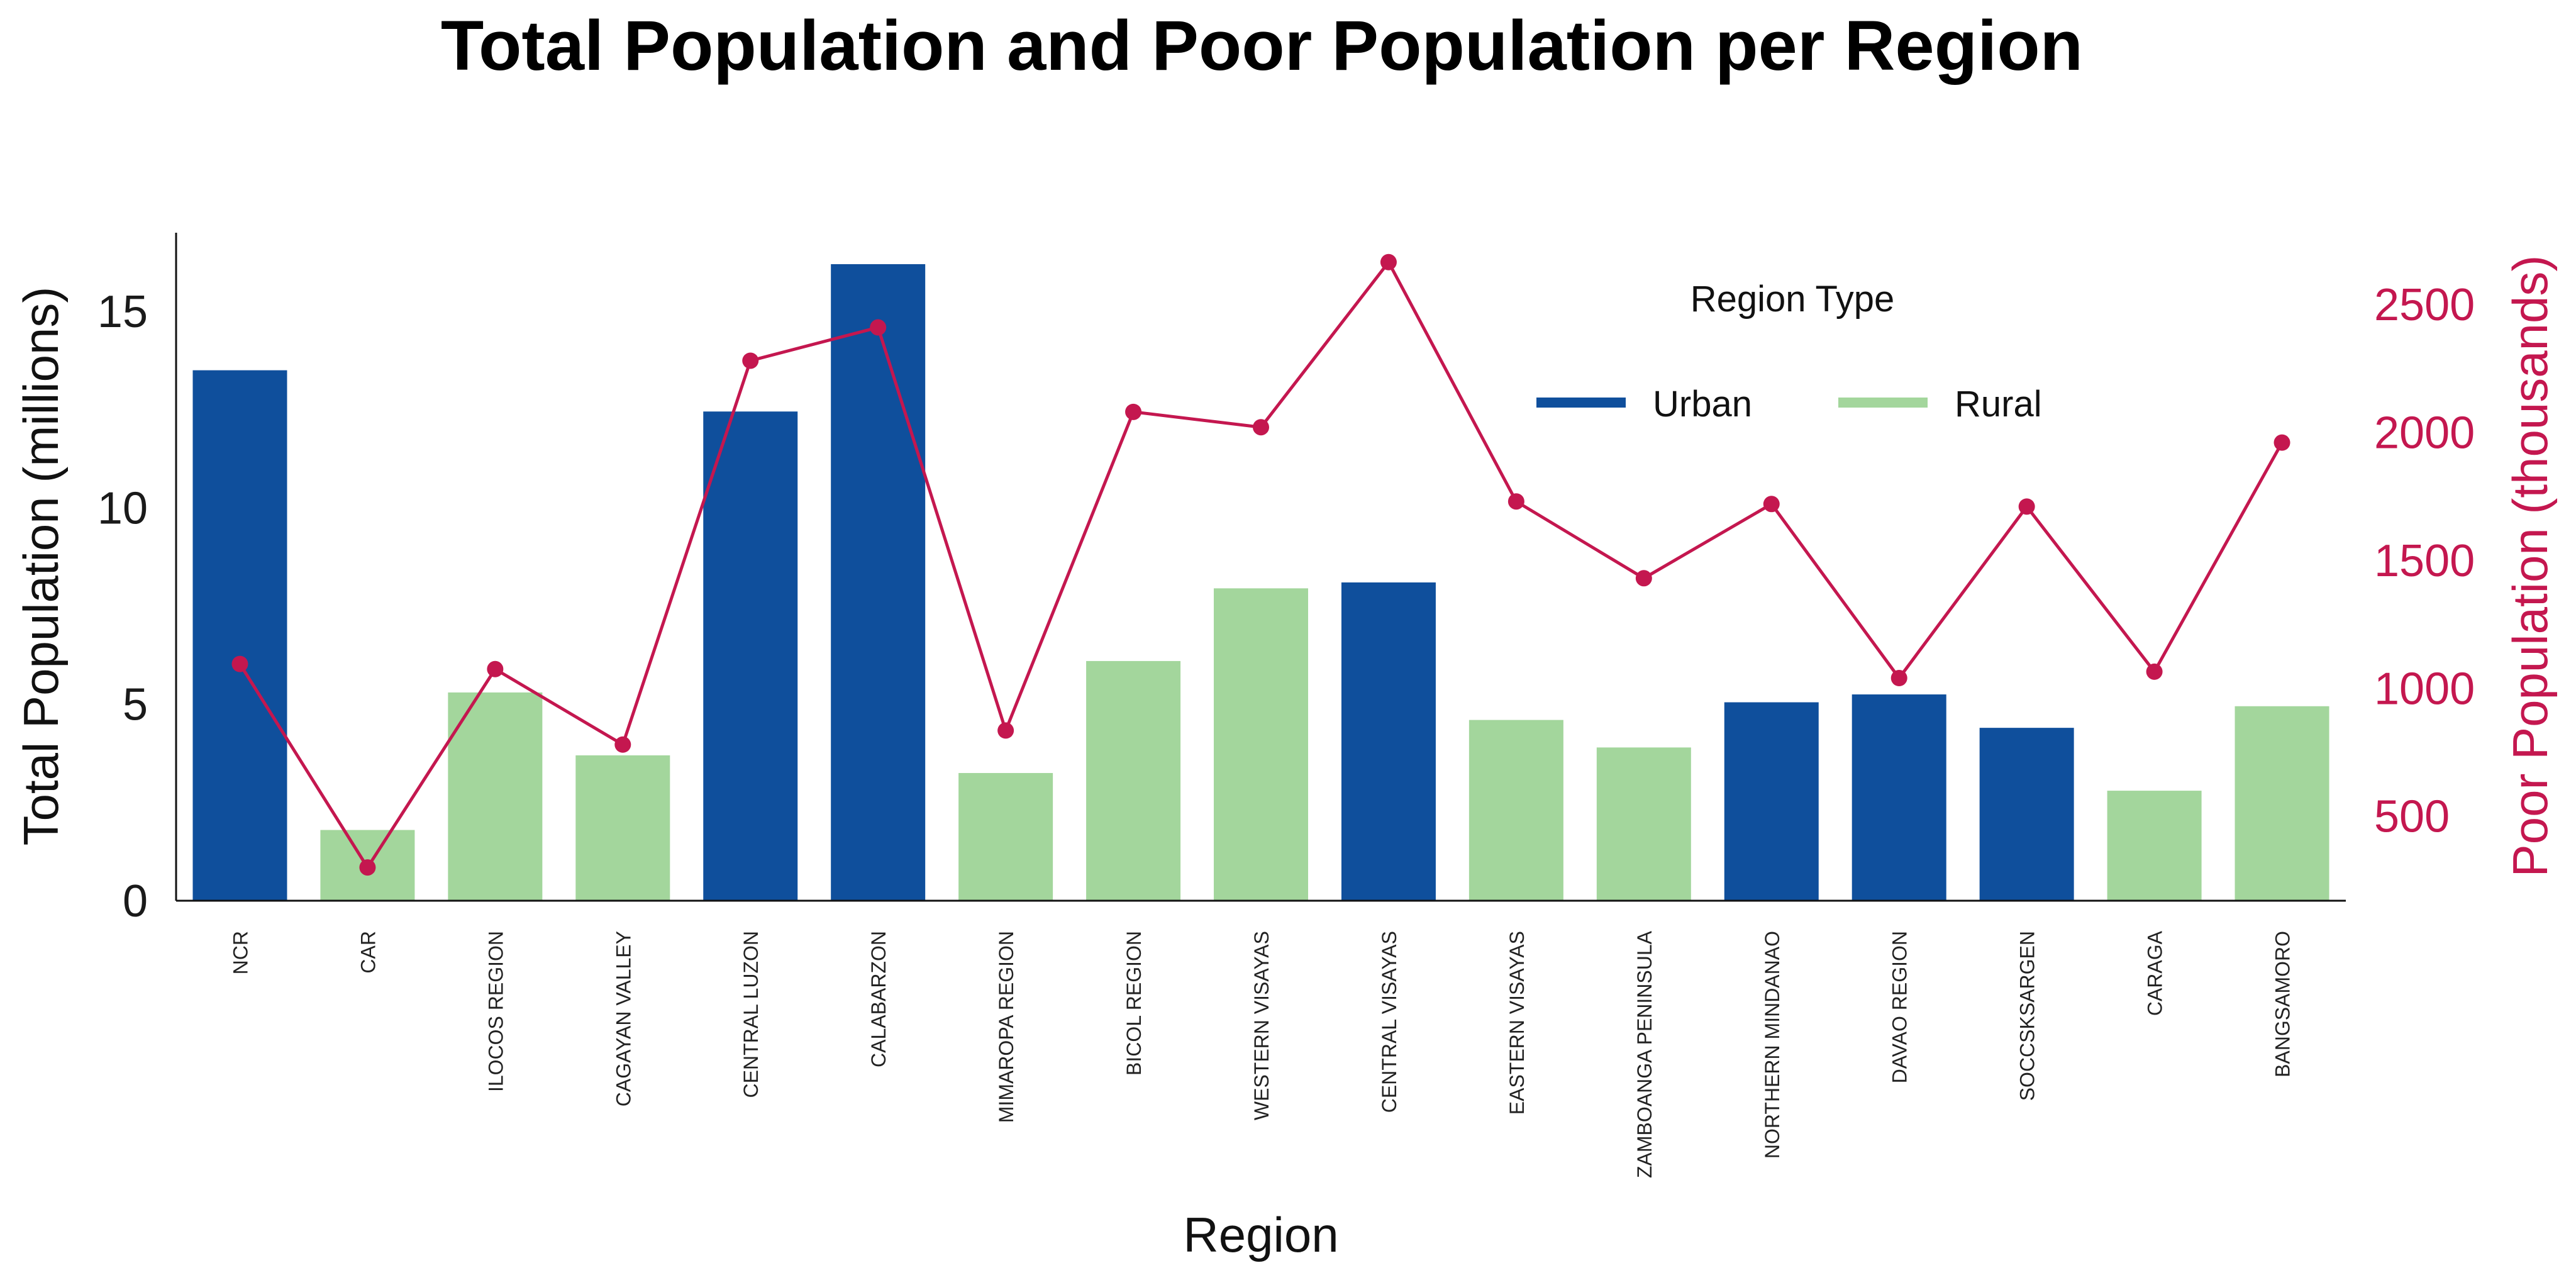  What do you see at coordinates (239, 635) in the screenshot?
I see `bar-ncr` at bounding box center [239, 635].